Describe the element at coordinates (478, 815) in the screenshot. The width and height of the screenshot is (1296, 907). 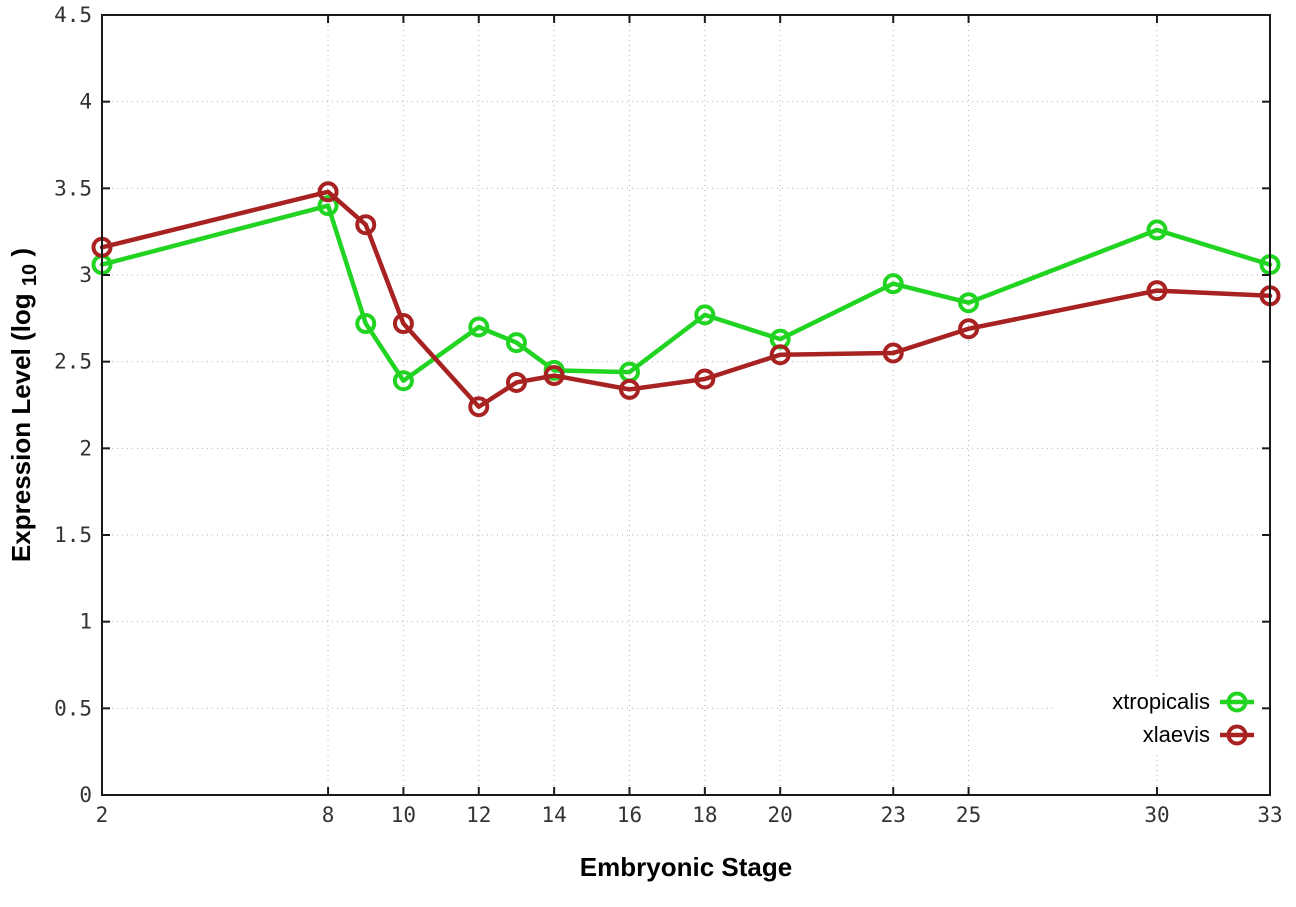
I see `x-tick-label: 12` at that location.